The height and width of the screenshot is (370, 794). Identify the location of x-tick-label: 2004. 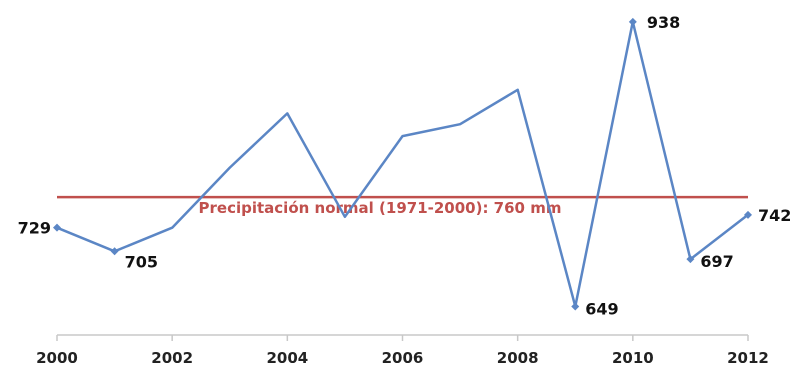
(287, 358).